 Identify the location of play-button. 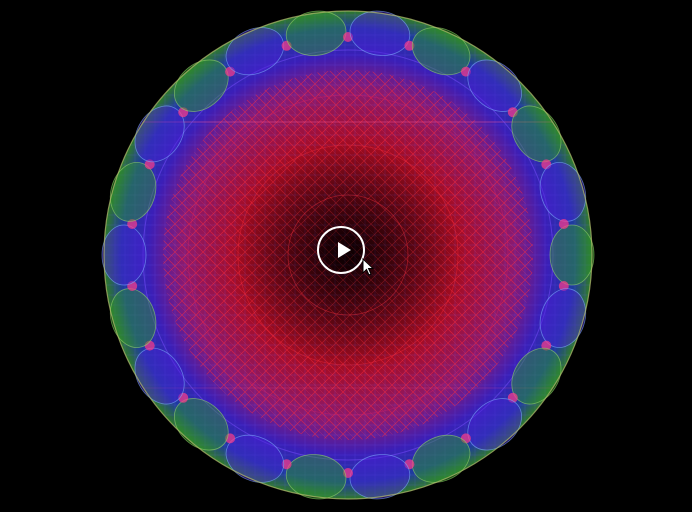
(341, 250).